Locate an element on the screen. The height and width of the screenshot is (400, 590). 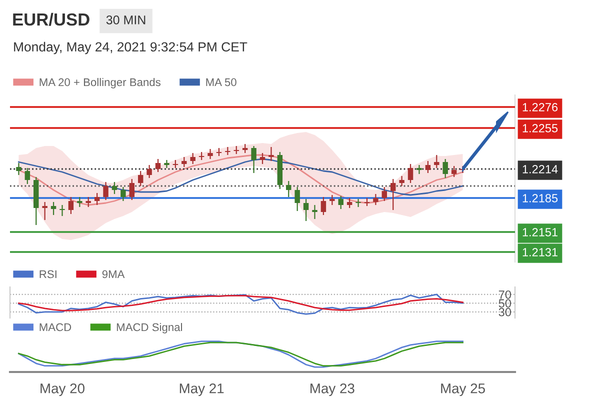
y-tick-label: 1.2255 is located at coordinates (540, 128).